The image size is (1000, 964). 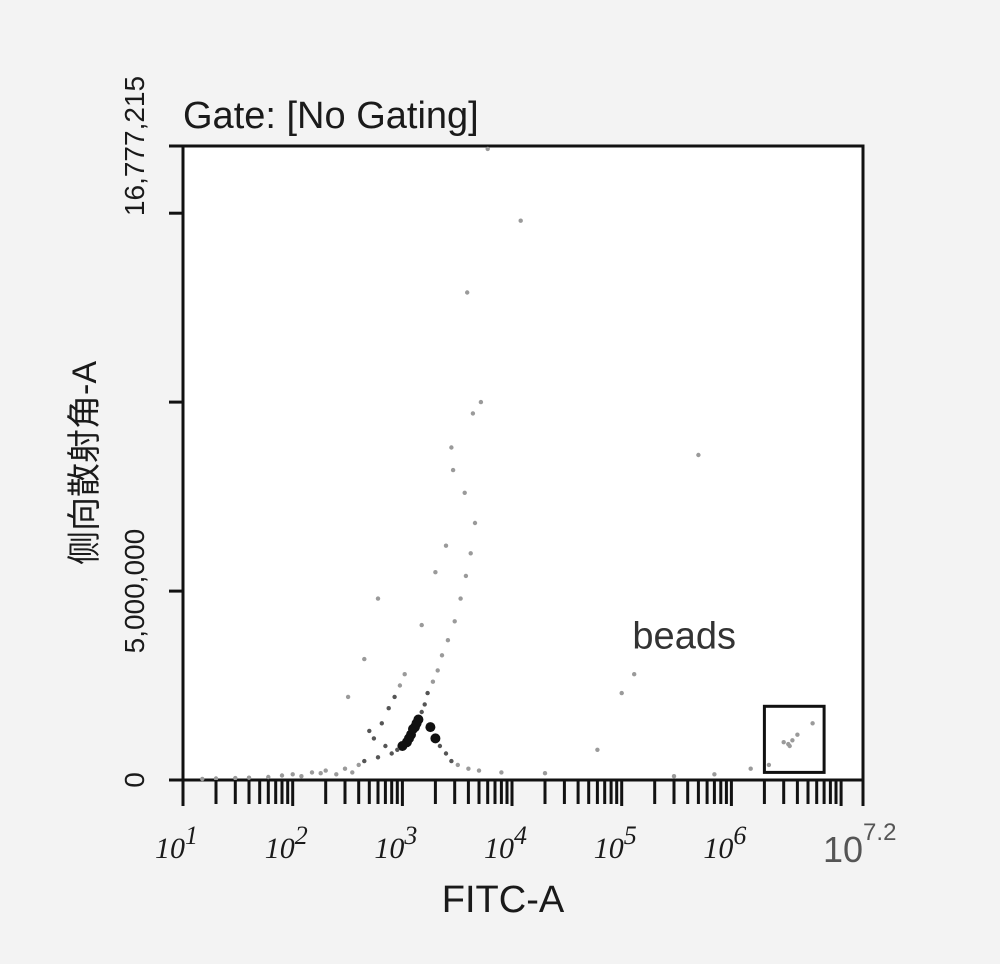 What do you see at coordinates (286, 843) in the screenshot?
I see `x-tick-label: 10²` at bounding box center [286, 843].